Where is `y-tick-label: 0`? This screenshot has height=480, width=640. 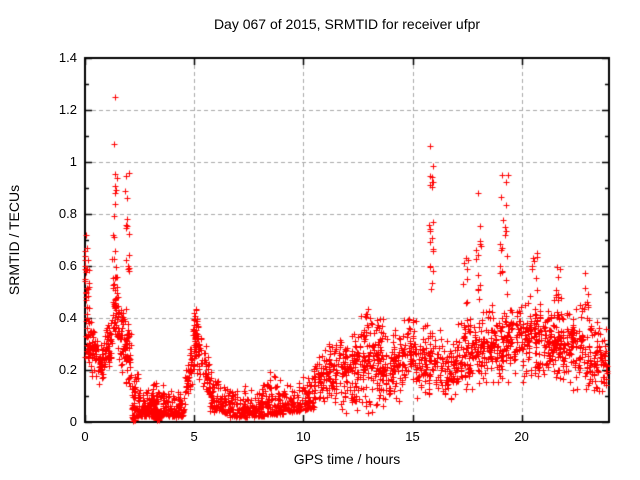
y-tick-label: 0 is located at coordinates (73, 421).